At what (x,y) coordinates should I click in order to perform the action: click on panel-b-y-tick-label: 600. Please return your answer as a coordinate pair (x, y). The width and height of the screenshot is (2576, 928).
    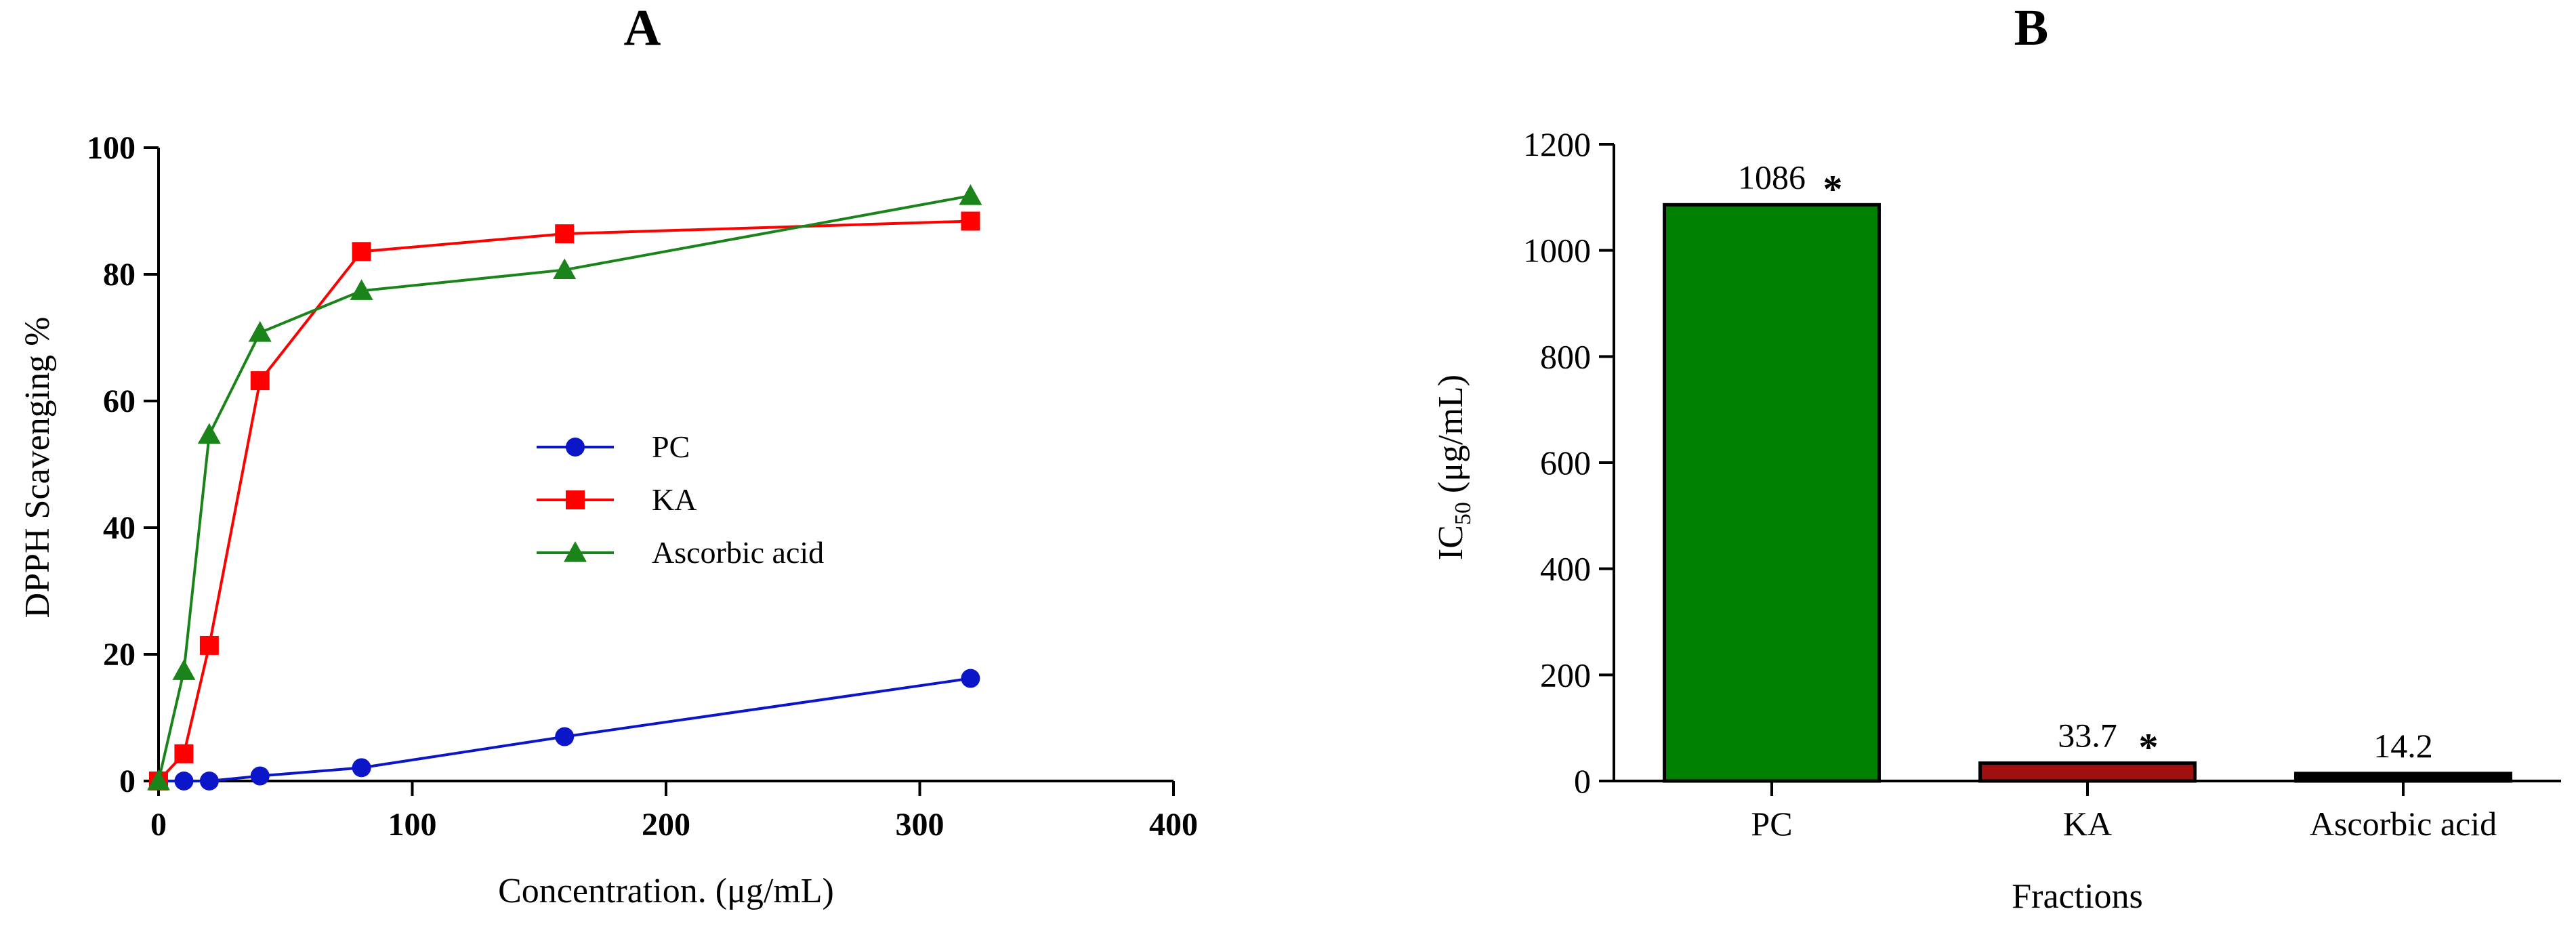
    Looking at the image, I should click on (1565, 463).